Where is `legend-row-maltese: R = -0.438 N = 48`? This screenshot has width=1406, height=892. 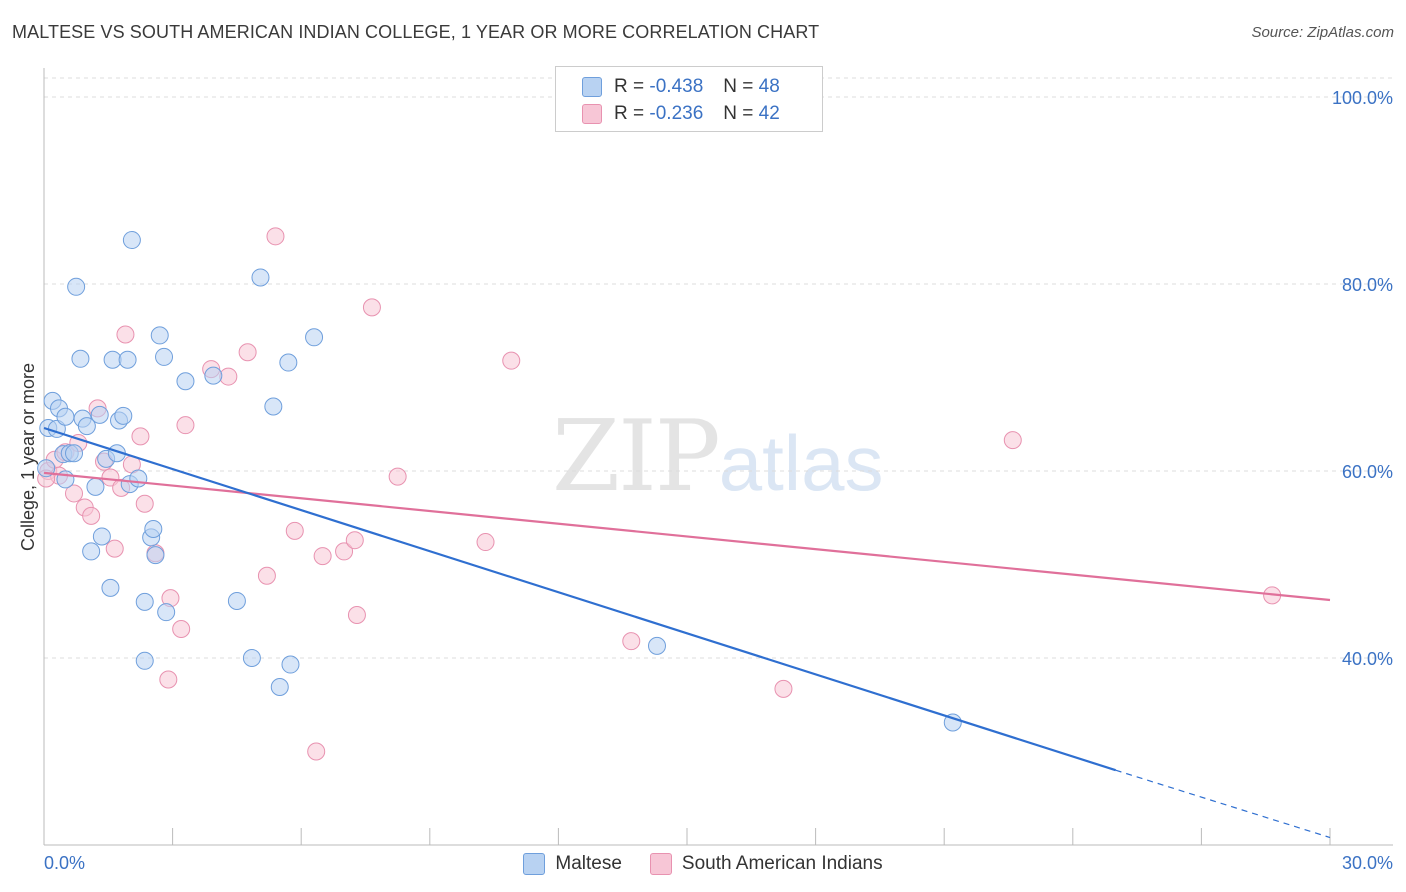
legend-row-maltese: R = -0.438 N = 48 is located at coordinates (681, 87).